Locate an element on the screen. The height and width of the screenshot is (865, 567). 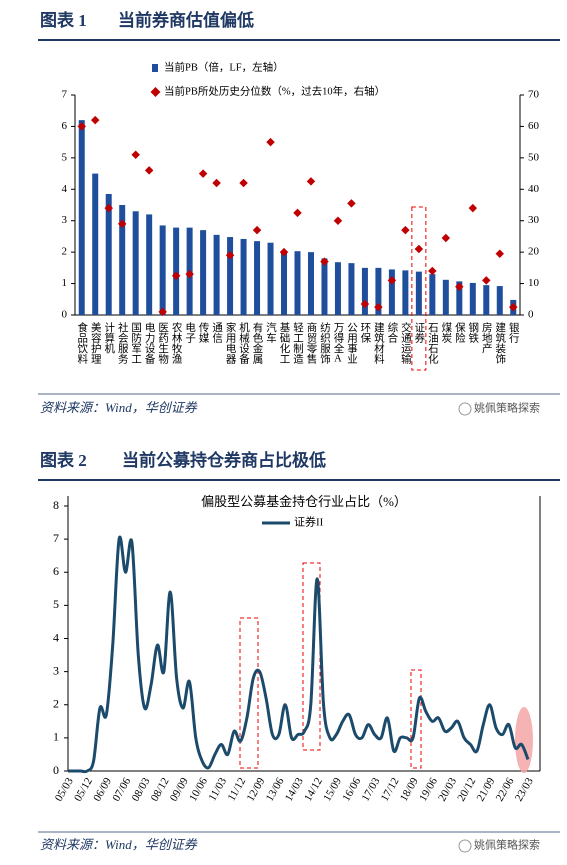
legend-label: 当前PB所处历史分位数（%，过去10年，右轴） is located at coordinates (274, 90).